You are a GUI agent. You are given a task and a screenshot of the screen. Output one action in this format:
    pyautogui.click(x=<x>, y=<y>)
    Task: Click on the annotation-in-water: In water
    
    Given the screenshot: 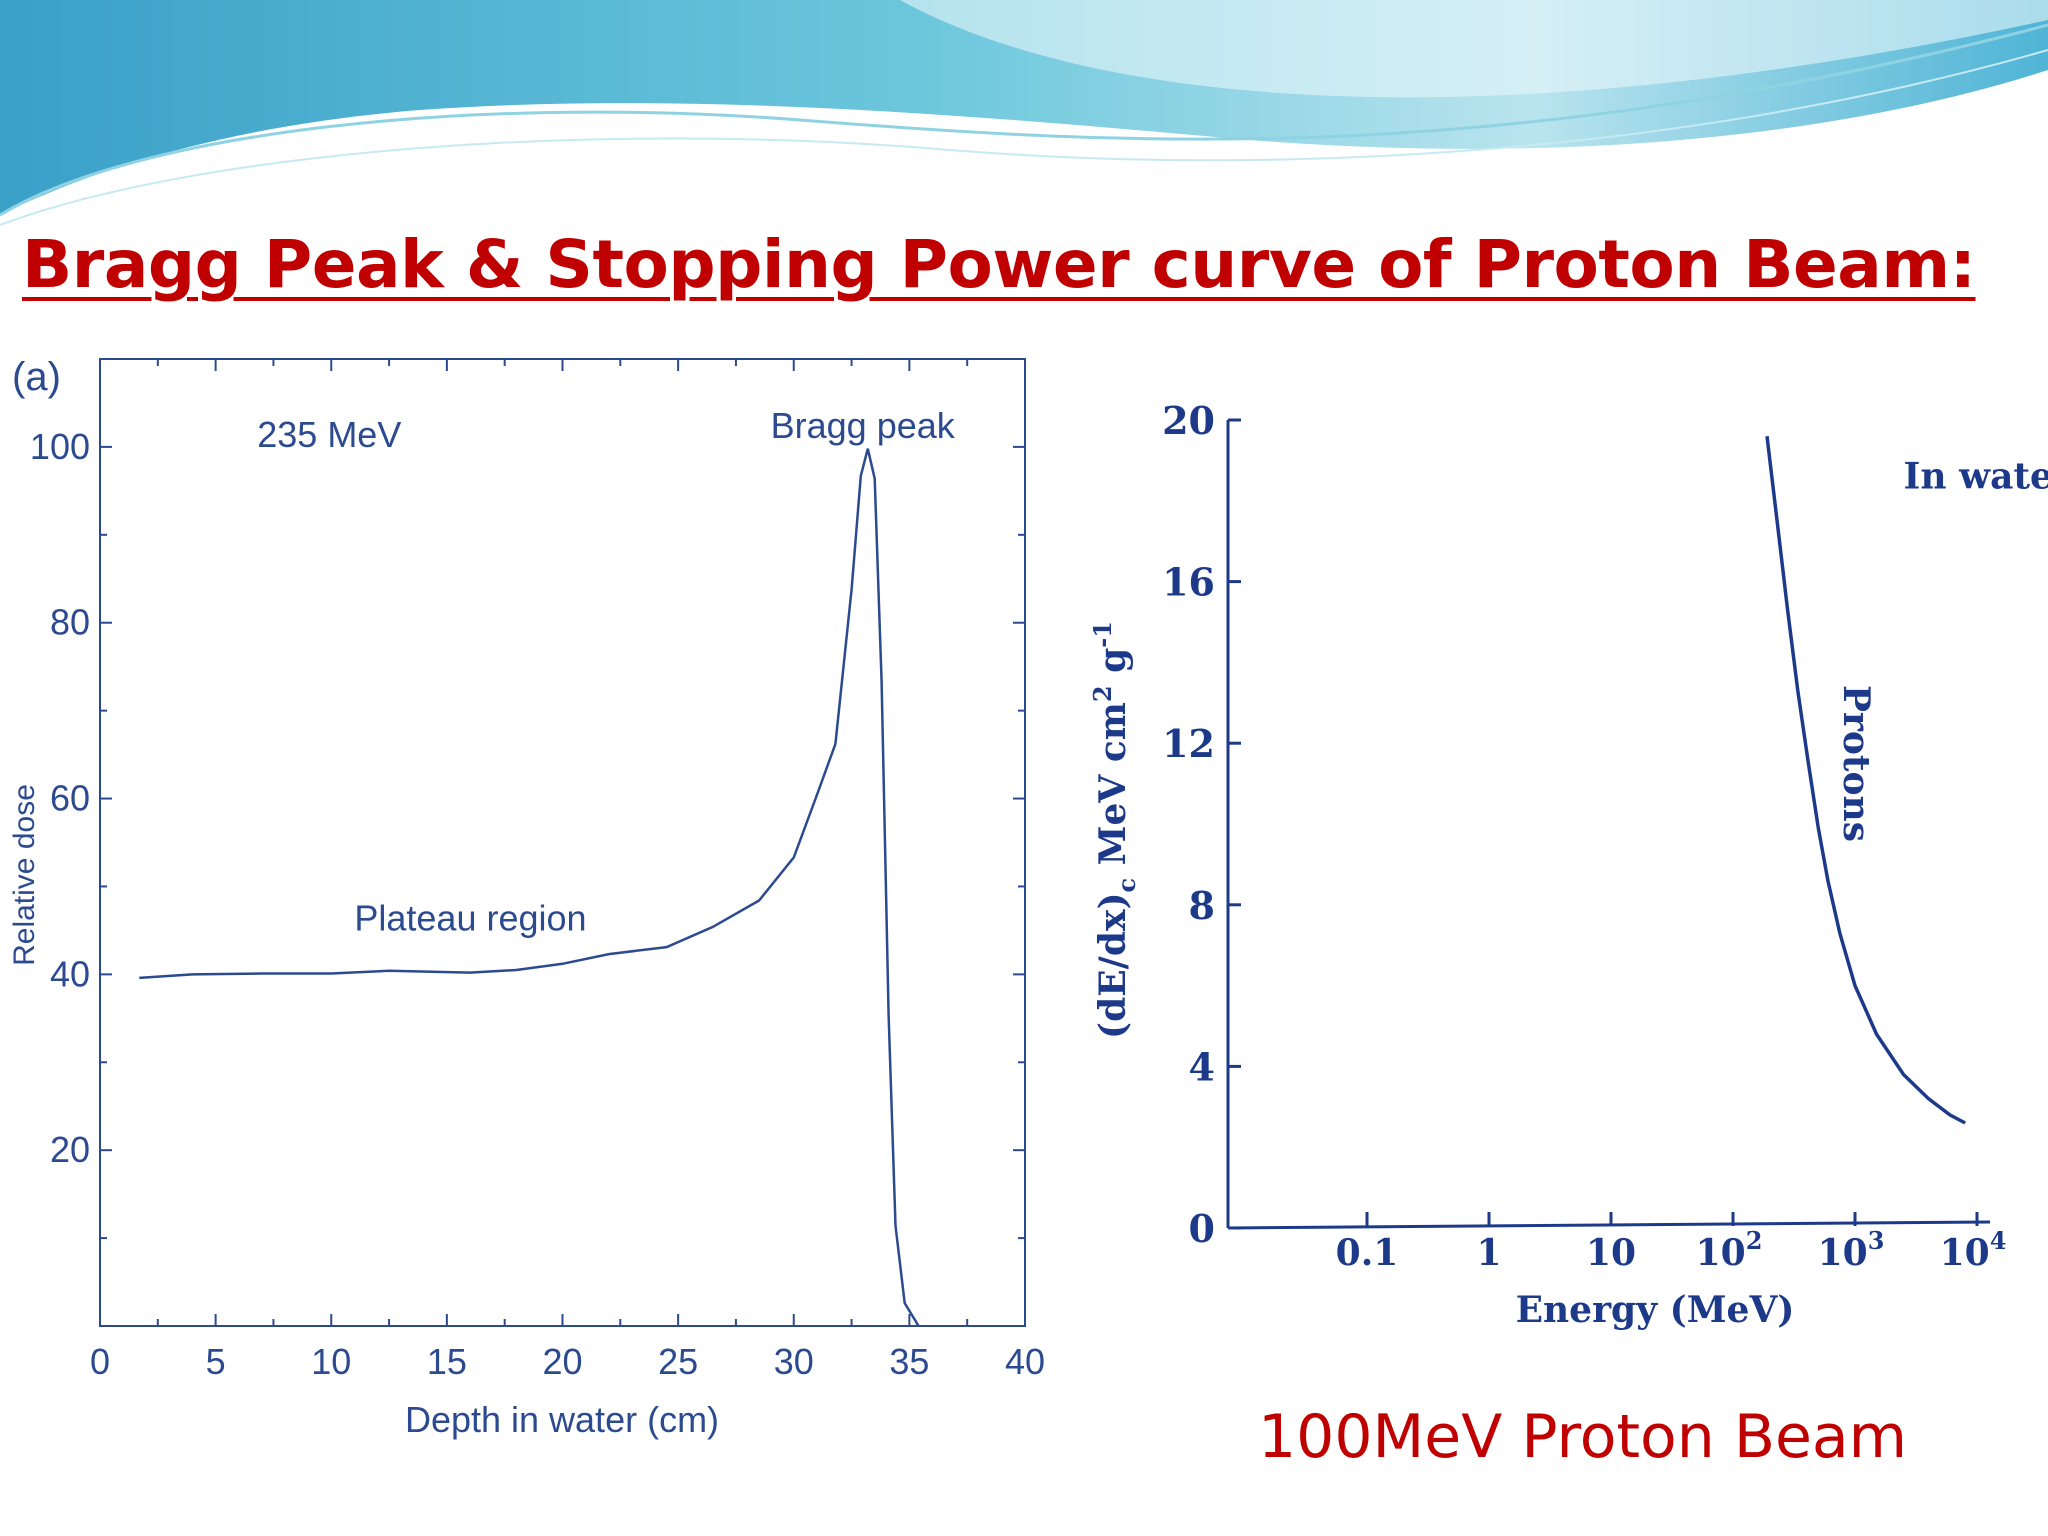 What is the action you would take?
    pyautogui.click(x=1976, y=477)
    